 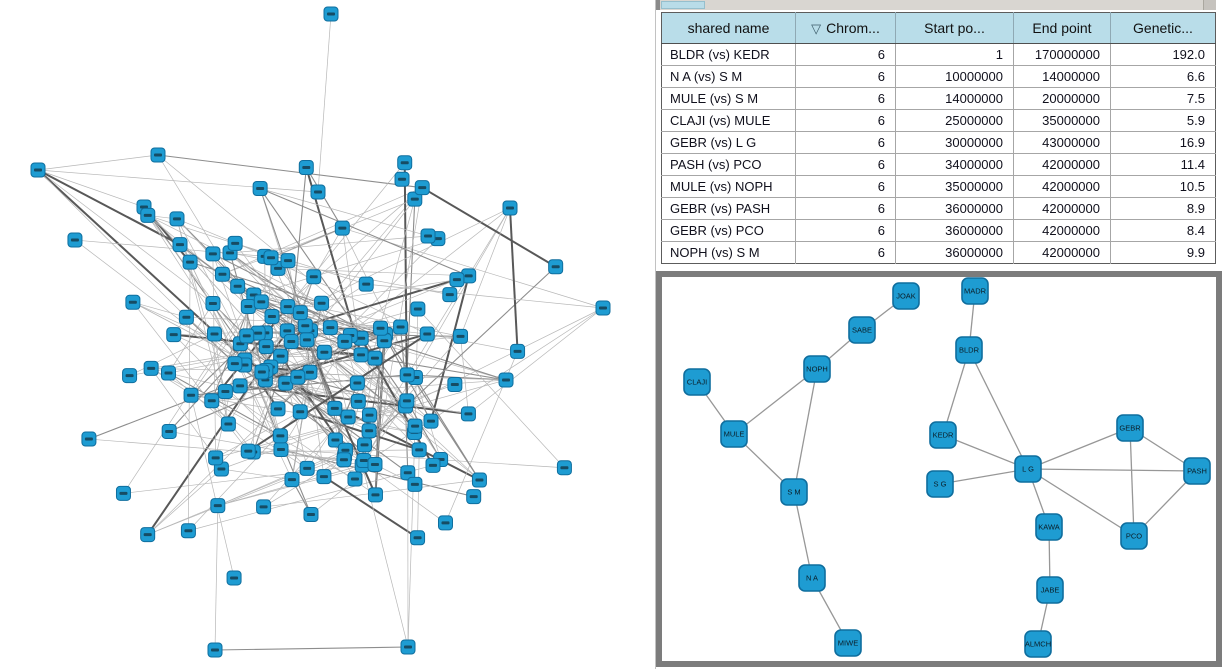 What do you see at coordinates (1038, 644) in the screenshot?
I see `network-node-almch: ALMCH` at bounding box center [1038, 644].